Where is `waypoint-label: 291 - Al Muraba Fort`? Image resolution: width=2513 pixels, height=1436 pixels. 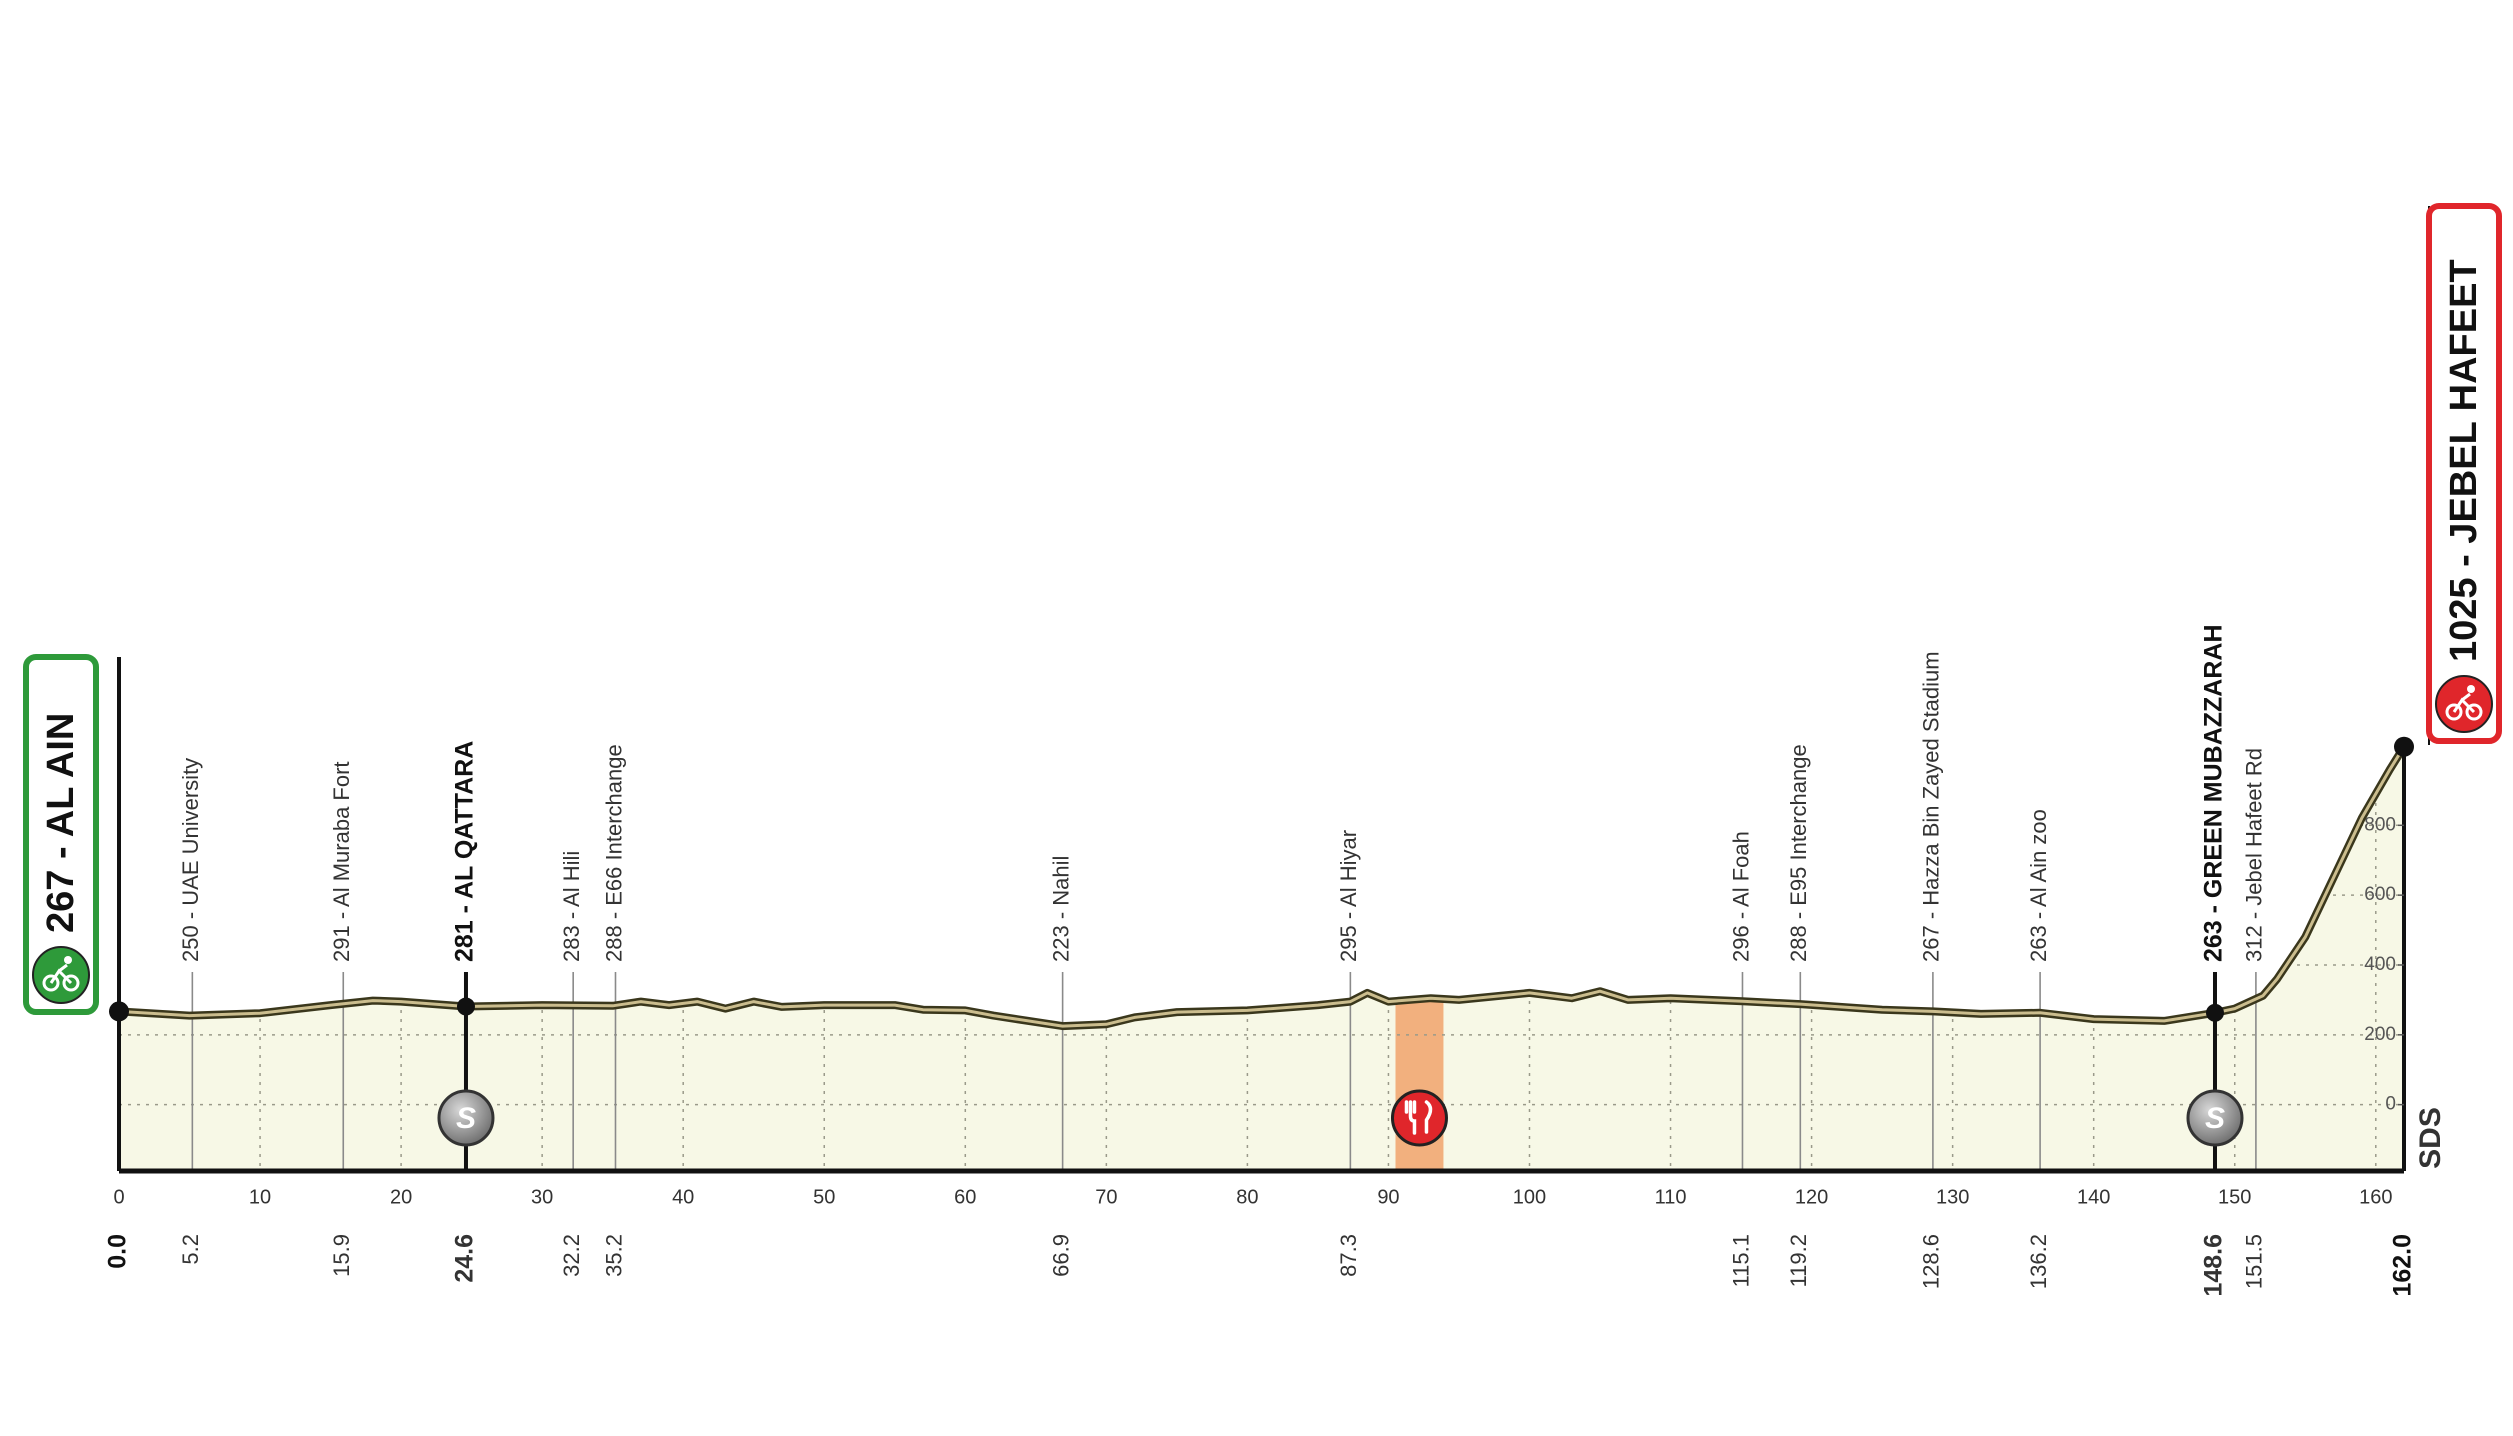
waypoint-label: 291 - Al Muraba Fort is located at coordinates (341, 861).